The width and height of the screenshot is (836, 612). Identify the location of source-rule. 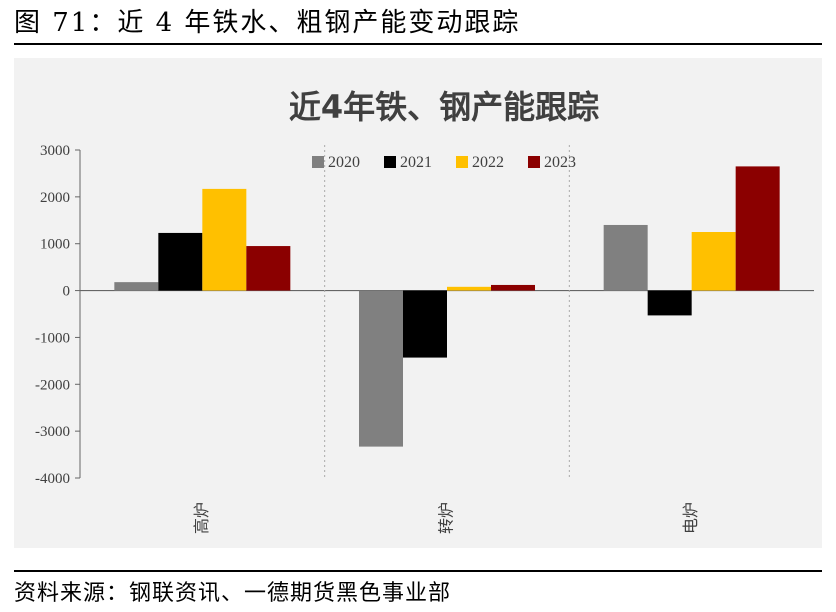
(418, 571).